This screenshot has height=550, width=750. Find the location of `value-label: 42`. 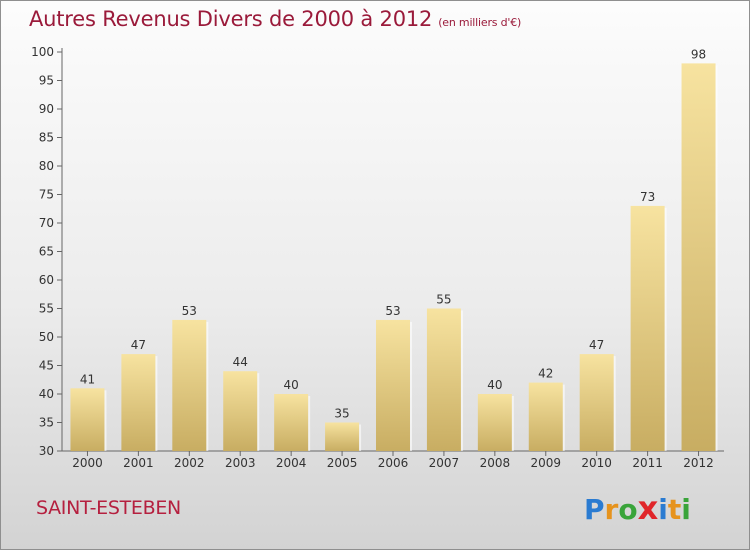

value-label: 42 is located at coordinates (545, 374).